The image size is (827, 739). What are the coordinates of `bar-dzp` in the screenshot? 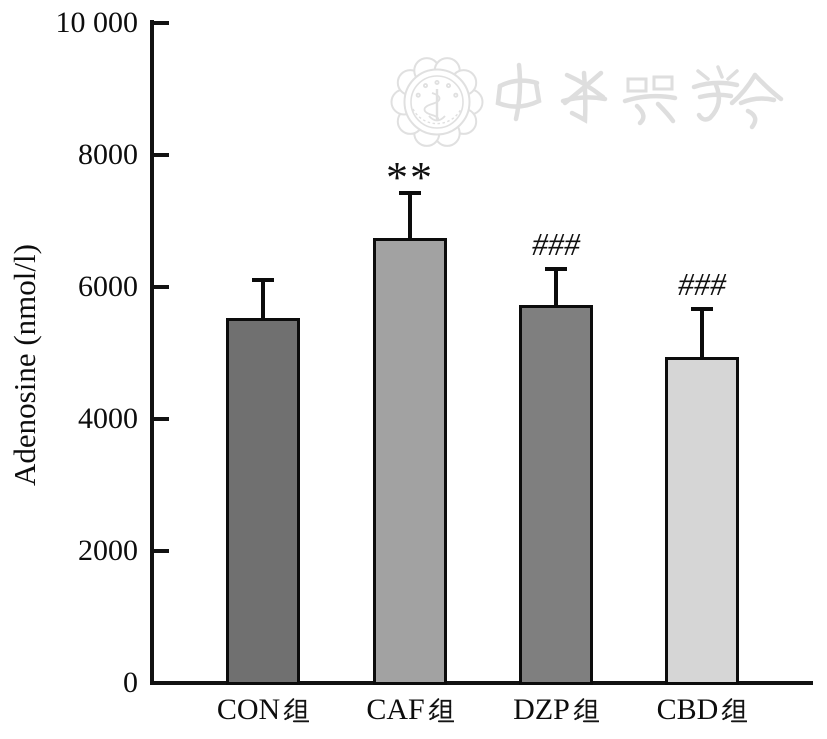 It's located at (556, 494).